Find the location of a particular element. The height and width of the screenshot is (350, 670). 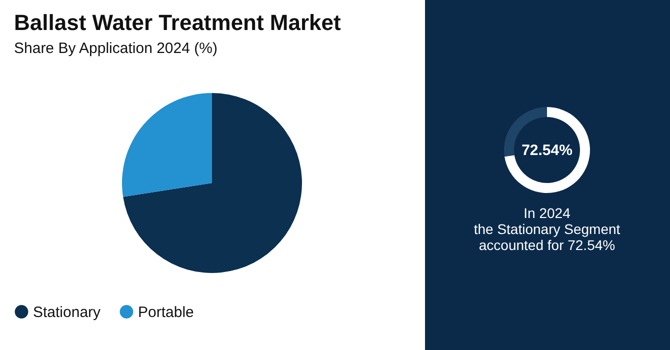

donut-slice is located at coordinates (547, 150).